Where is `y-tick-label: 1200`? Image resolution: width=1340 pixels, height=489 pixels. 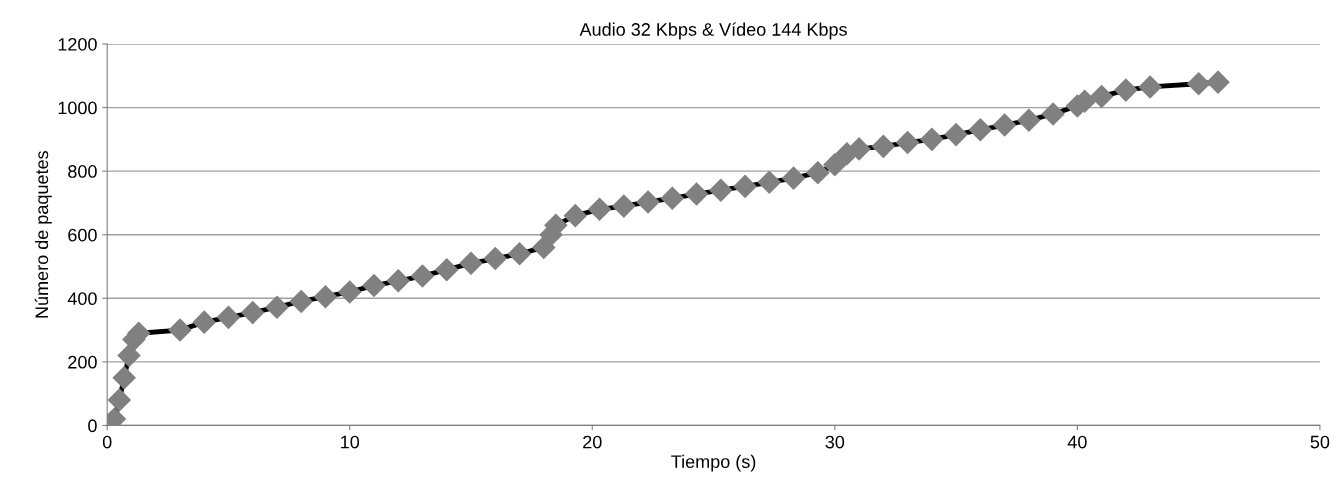
y-tick-label: 1200 is located at coordinates (77, 44).